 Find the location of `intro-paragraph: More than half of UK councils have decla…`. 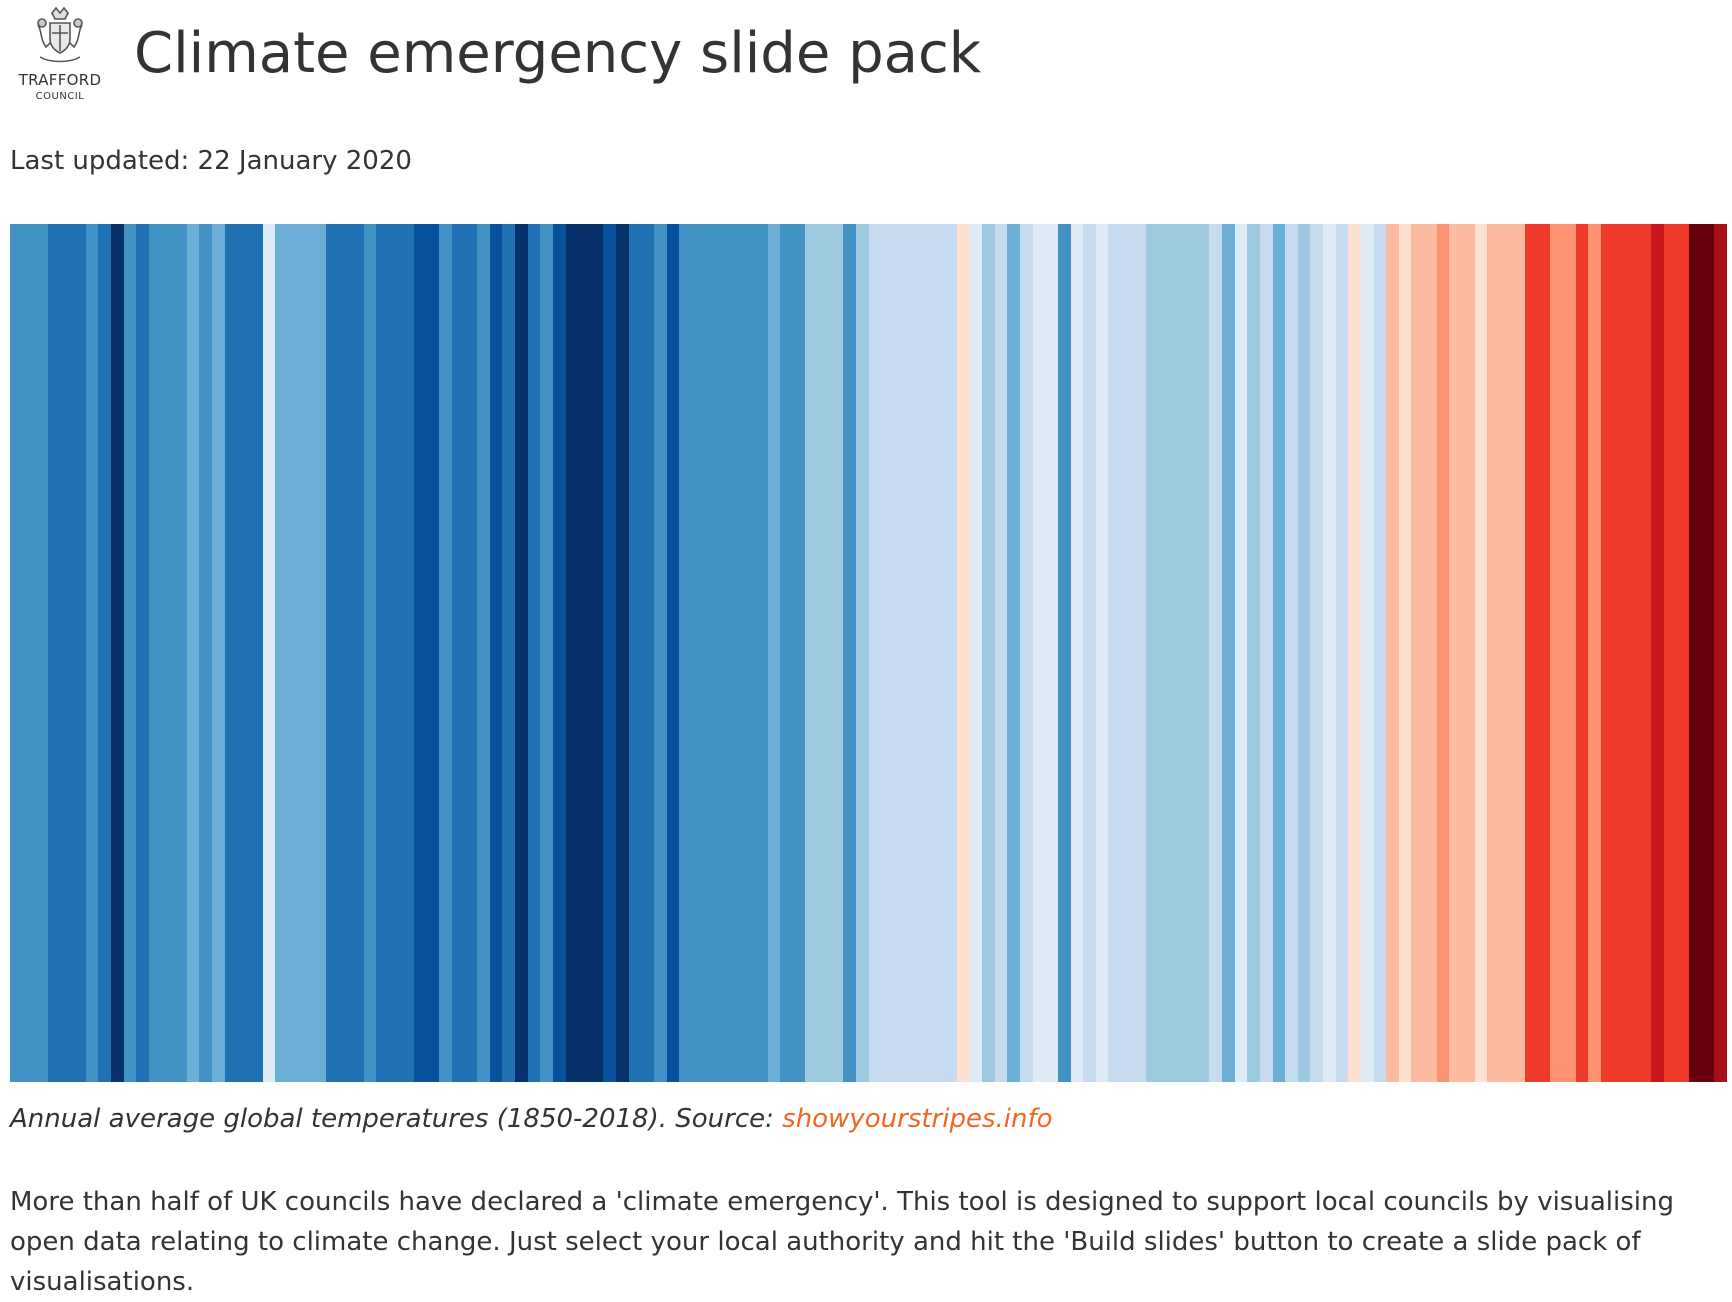

intro-paragraph: More than half of UK councils have decla… is located at coordinates (842, 1242).